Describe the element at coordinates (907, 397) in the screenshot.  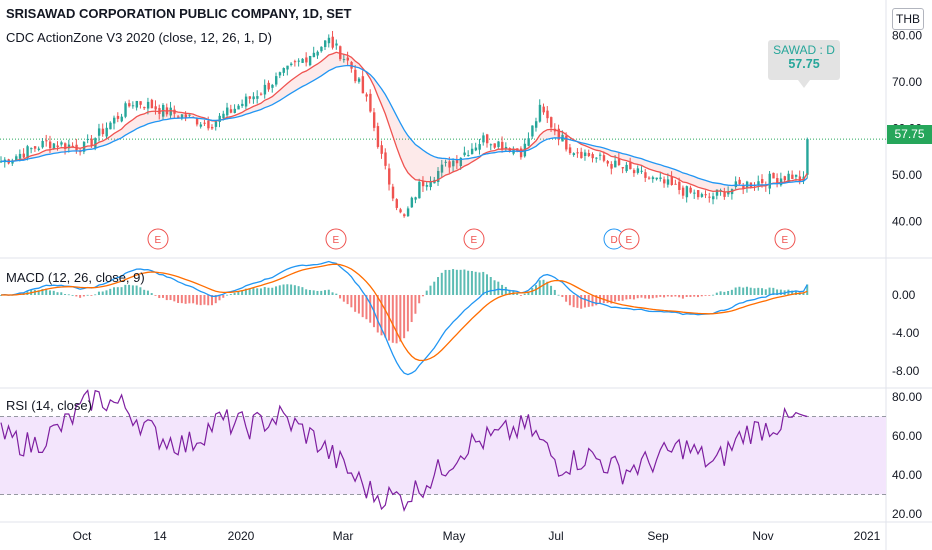
I see `rsi-tick-label: 80.00` at that location.